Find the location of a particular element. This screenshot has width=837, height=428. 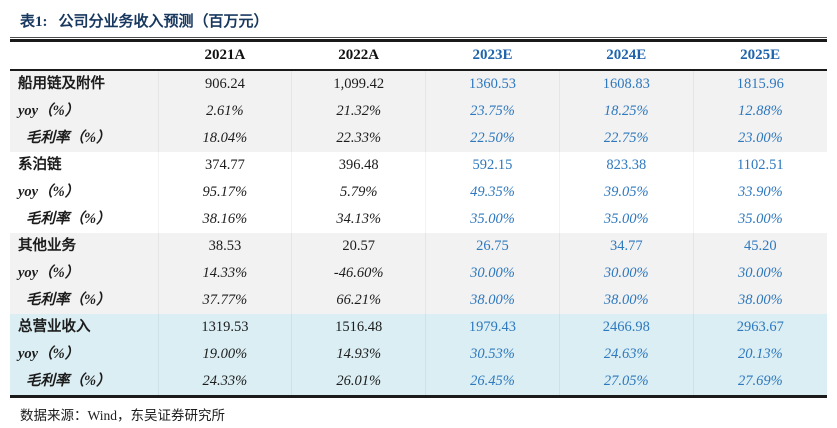

cell-2024E: 823.38 is located at coordinates (626, 165).